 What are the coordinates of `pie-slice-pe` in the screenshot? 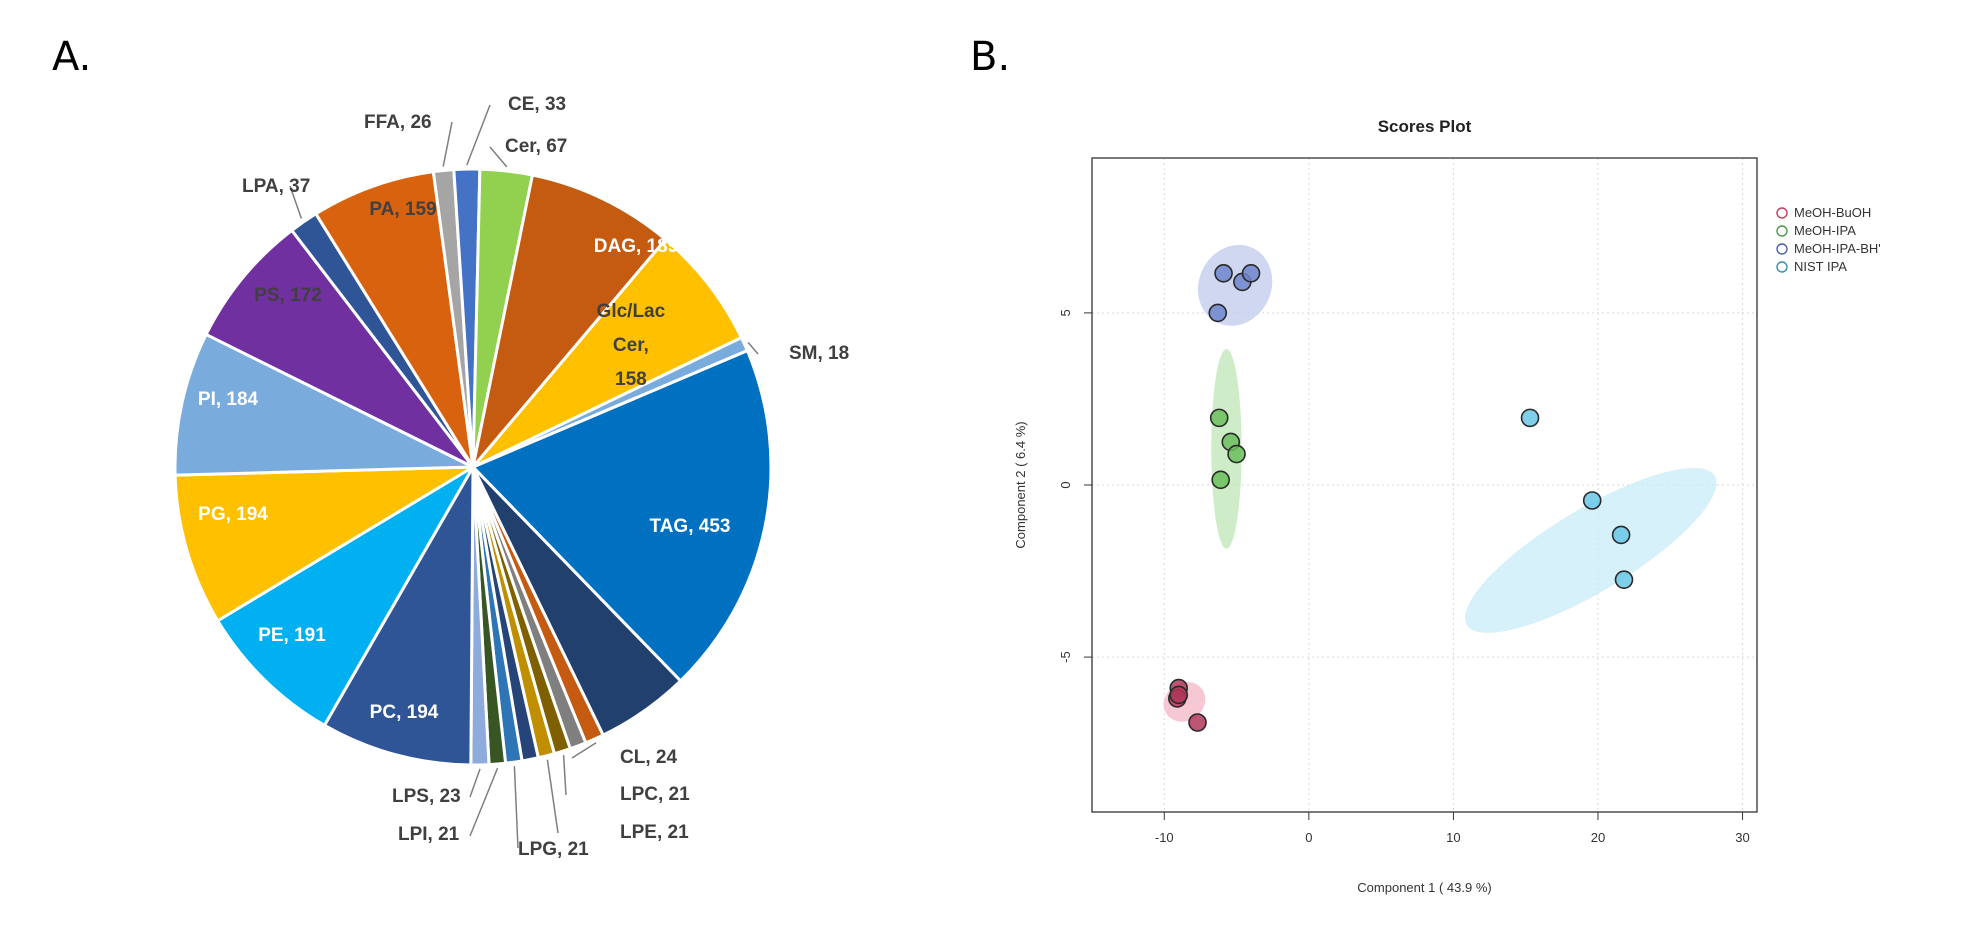 It's located at (346, 595).